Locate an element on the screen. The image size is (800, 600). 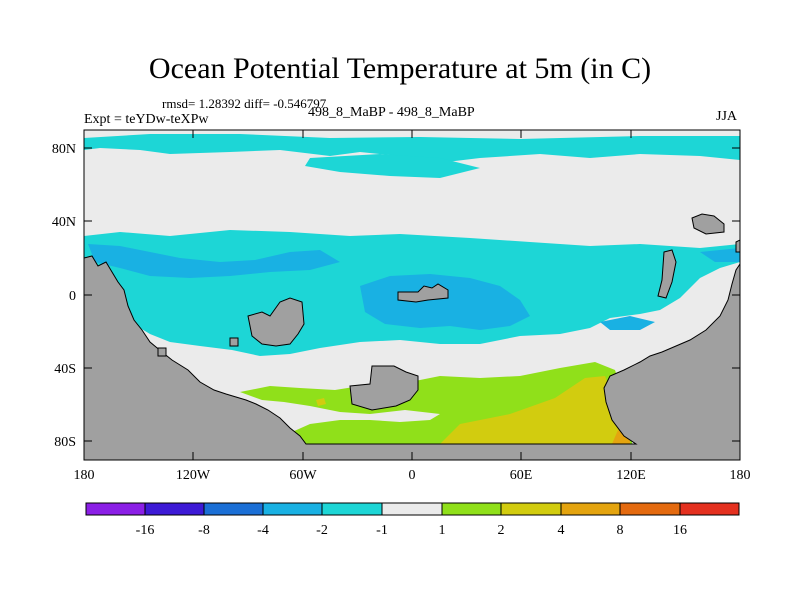
legend-label-9: 16 is located at coordinates (680, 530).